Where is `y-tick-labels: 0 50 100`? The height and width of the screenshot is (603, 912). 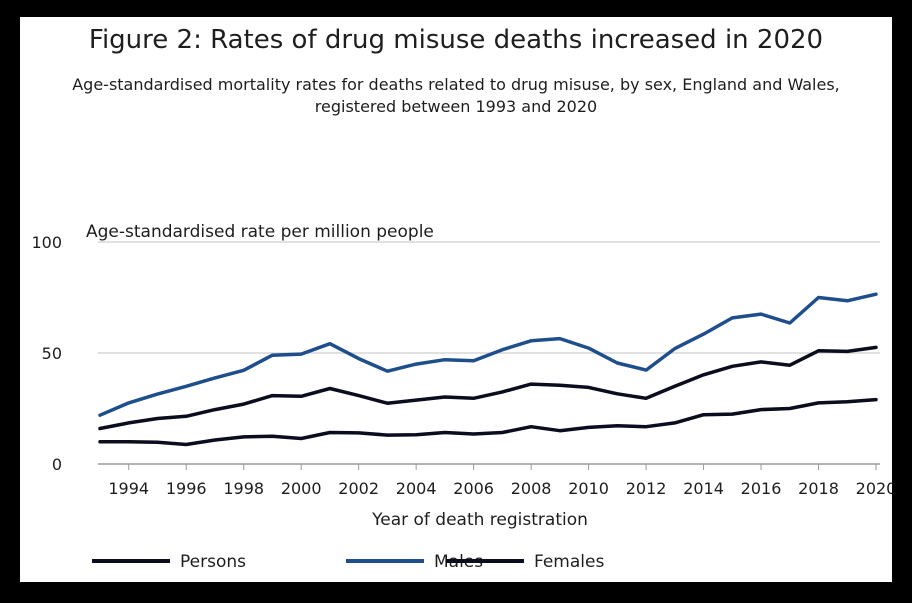
y-tick-labels: 0 50 100 is located at coordinates (46, 353).